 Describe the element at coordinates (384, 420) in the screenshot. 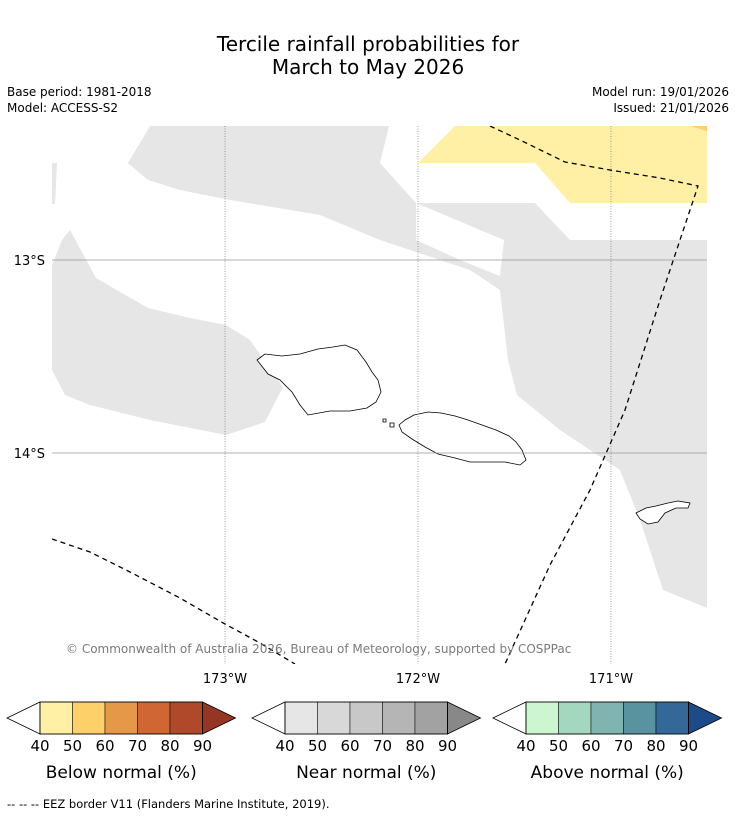

I see `manono-island` at that location.